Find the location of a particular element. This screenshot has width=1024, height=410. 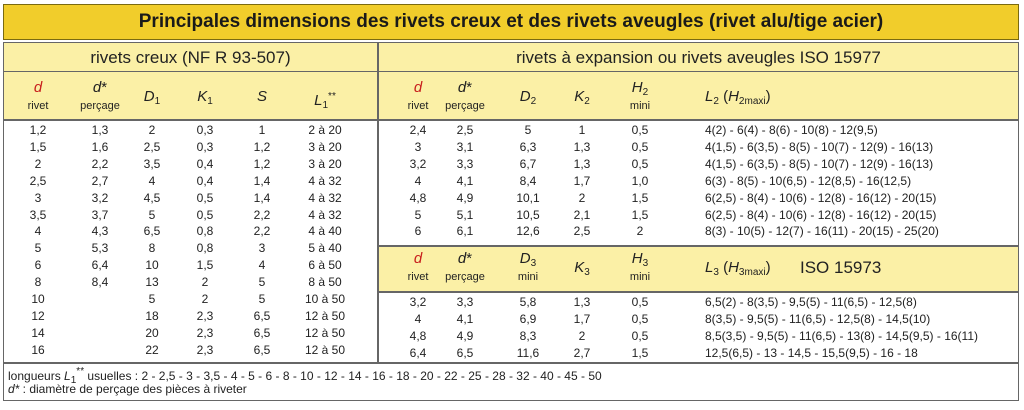

cell: 3,5 is located at coordinates (38, 214).